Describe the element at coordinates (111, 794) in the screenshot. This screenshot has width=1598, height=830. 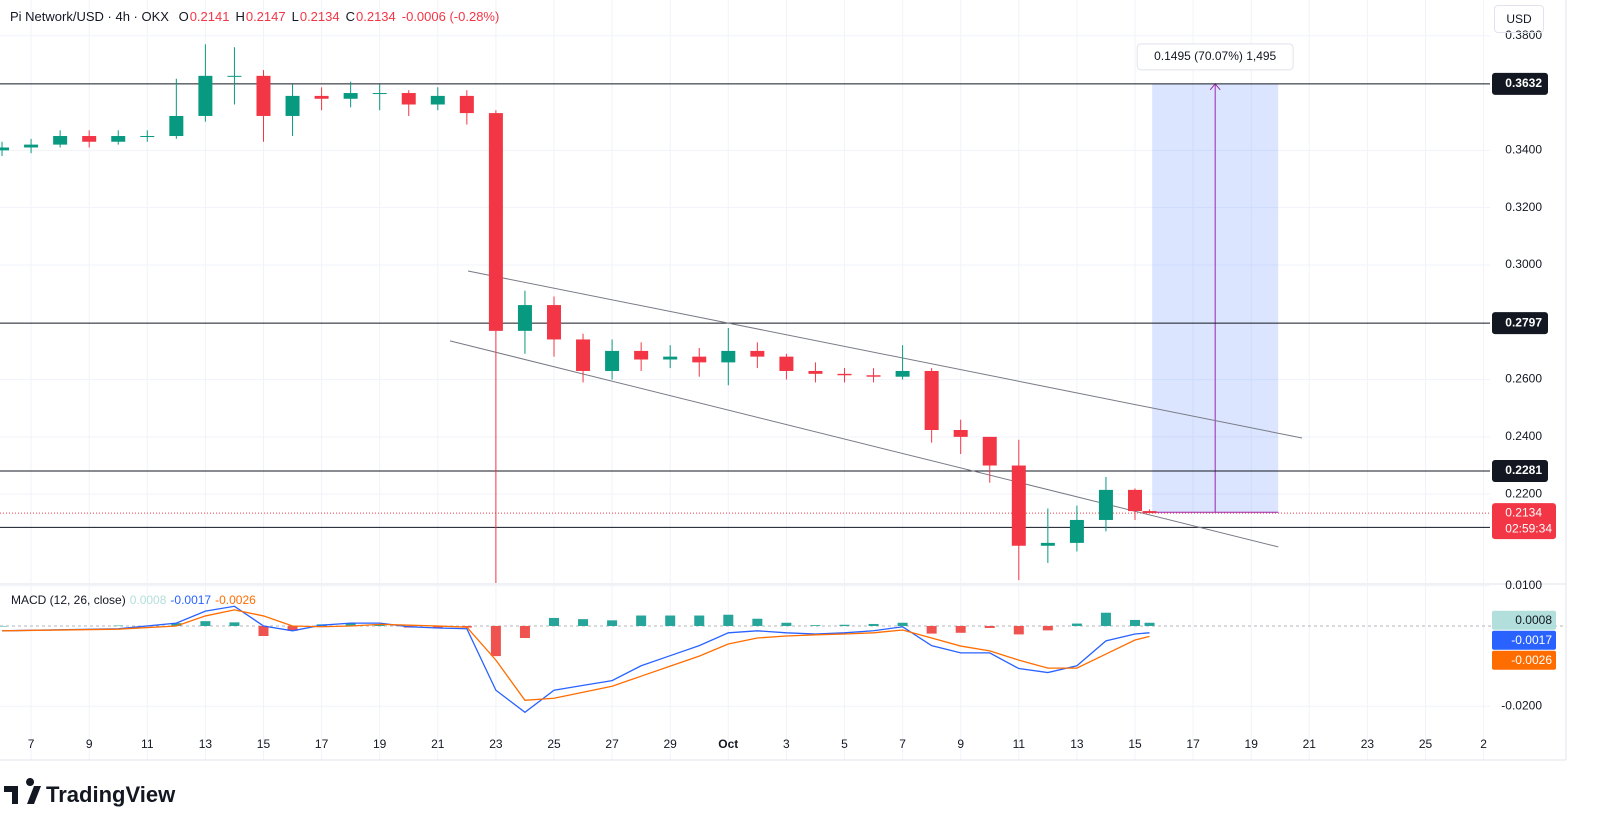
I see `brand-name: TradingView` at that location.